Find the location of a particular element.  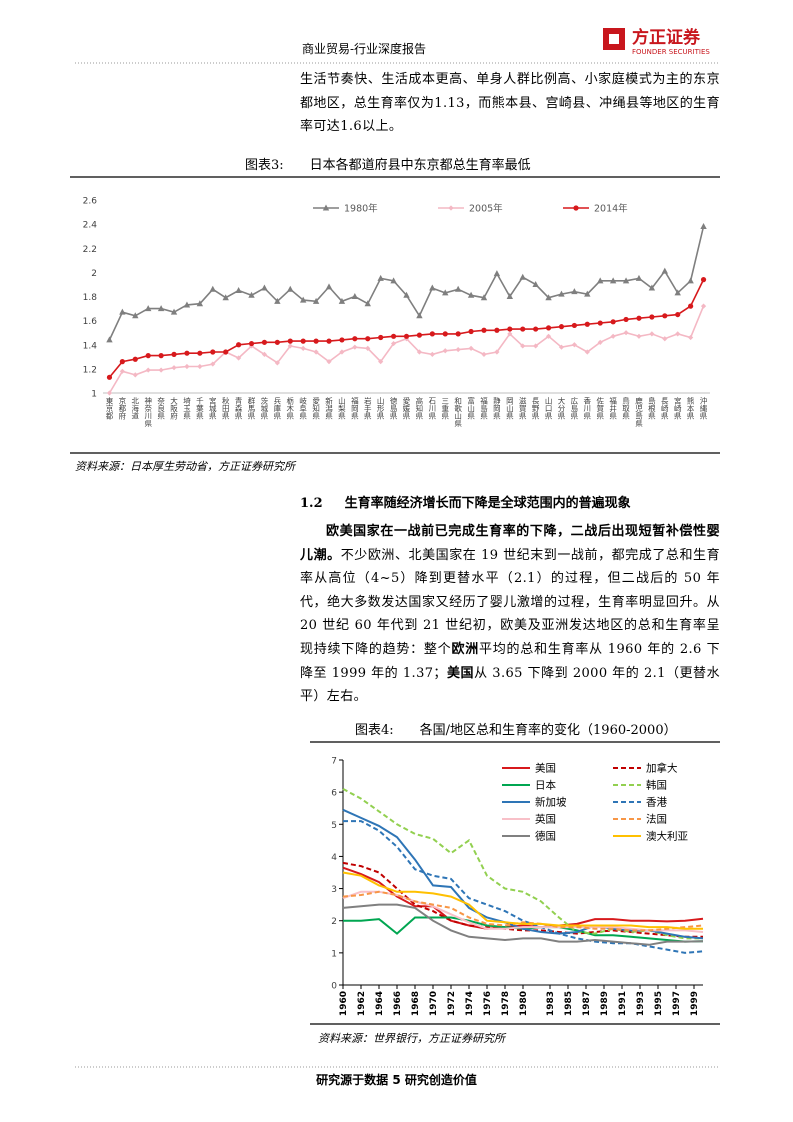

figure-caption: 图表3: 日本各都道府县中东京都总生育率最低 is located at coordinates (388, 163).